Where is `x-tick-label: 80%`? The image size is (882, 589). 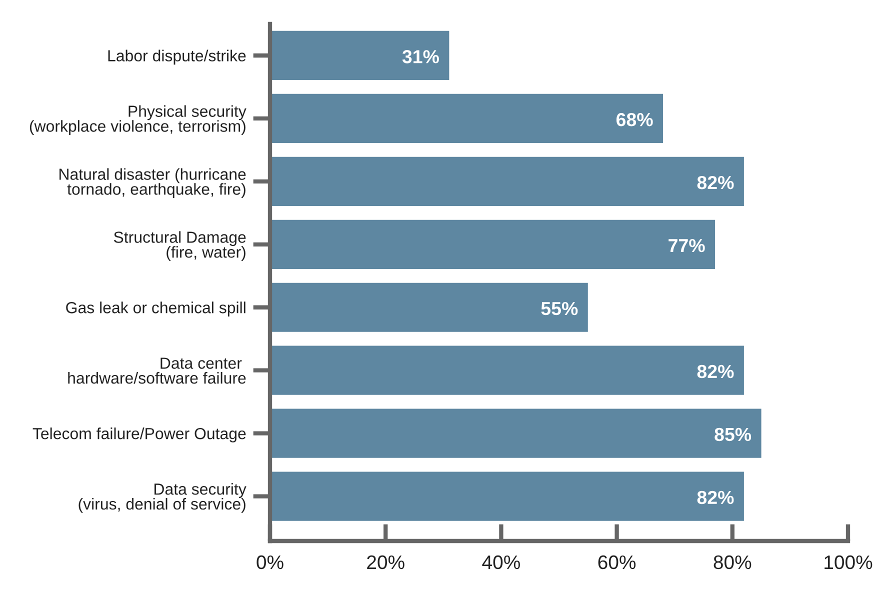 x-tick-label: 80% is located at coordinates (733, 562).